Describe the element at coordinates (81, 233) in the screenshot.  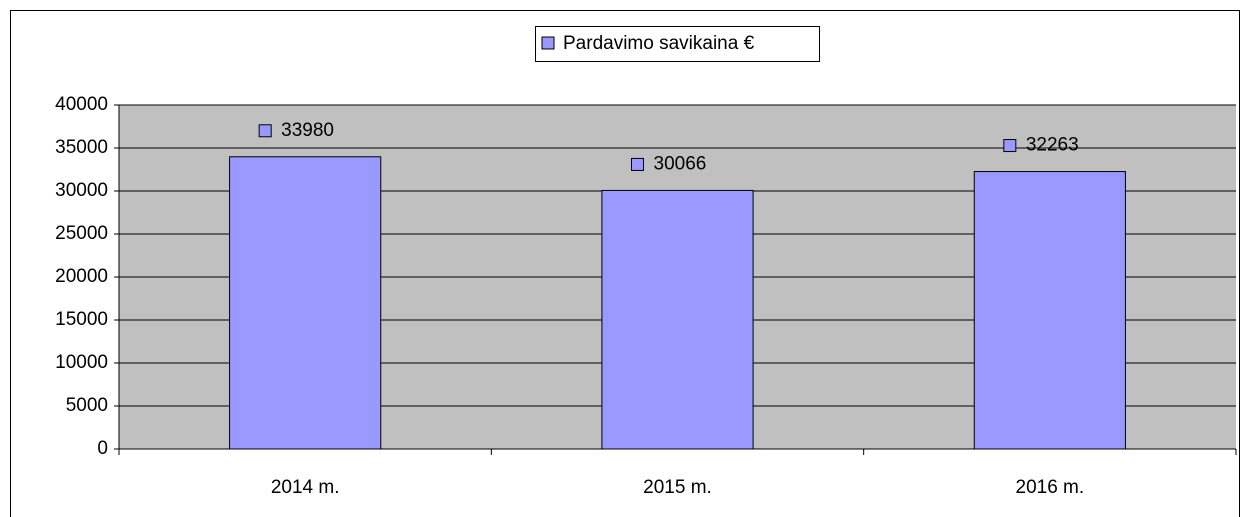
I see `y-tick-label: 25000` at that location.